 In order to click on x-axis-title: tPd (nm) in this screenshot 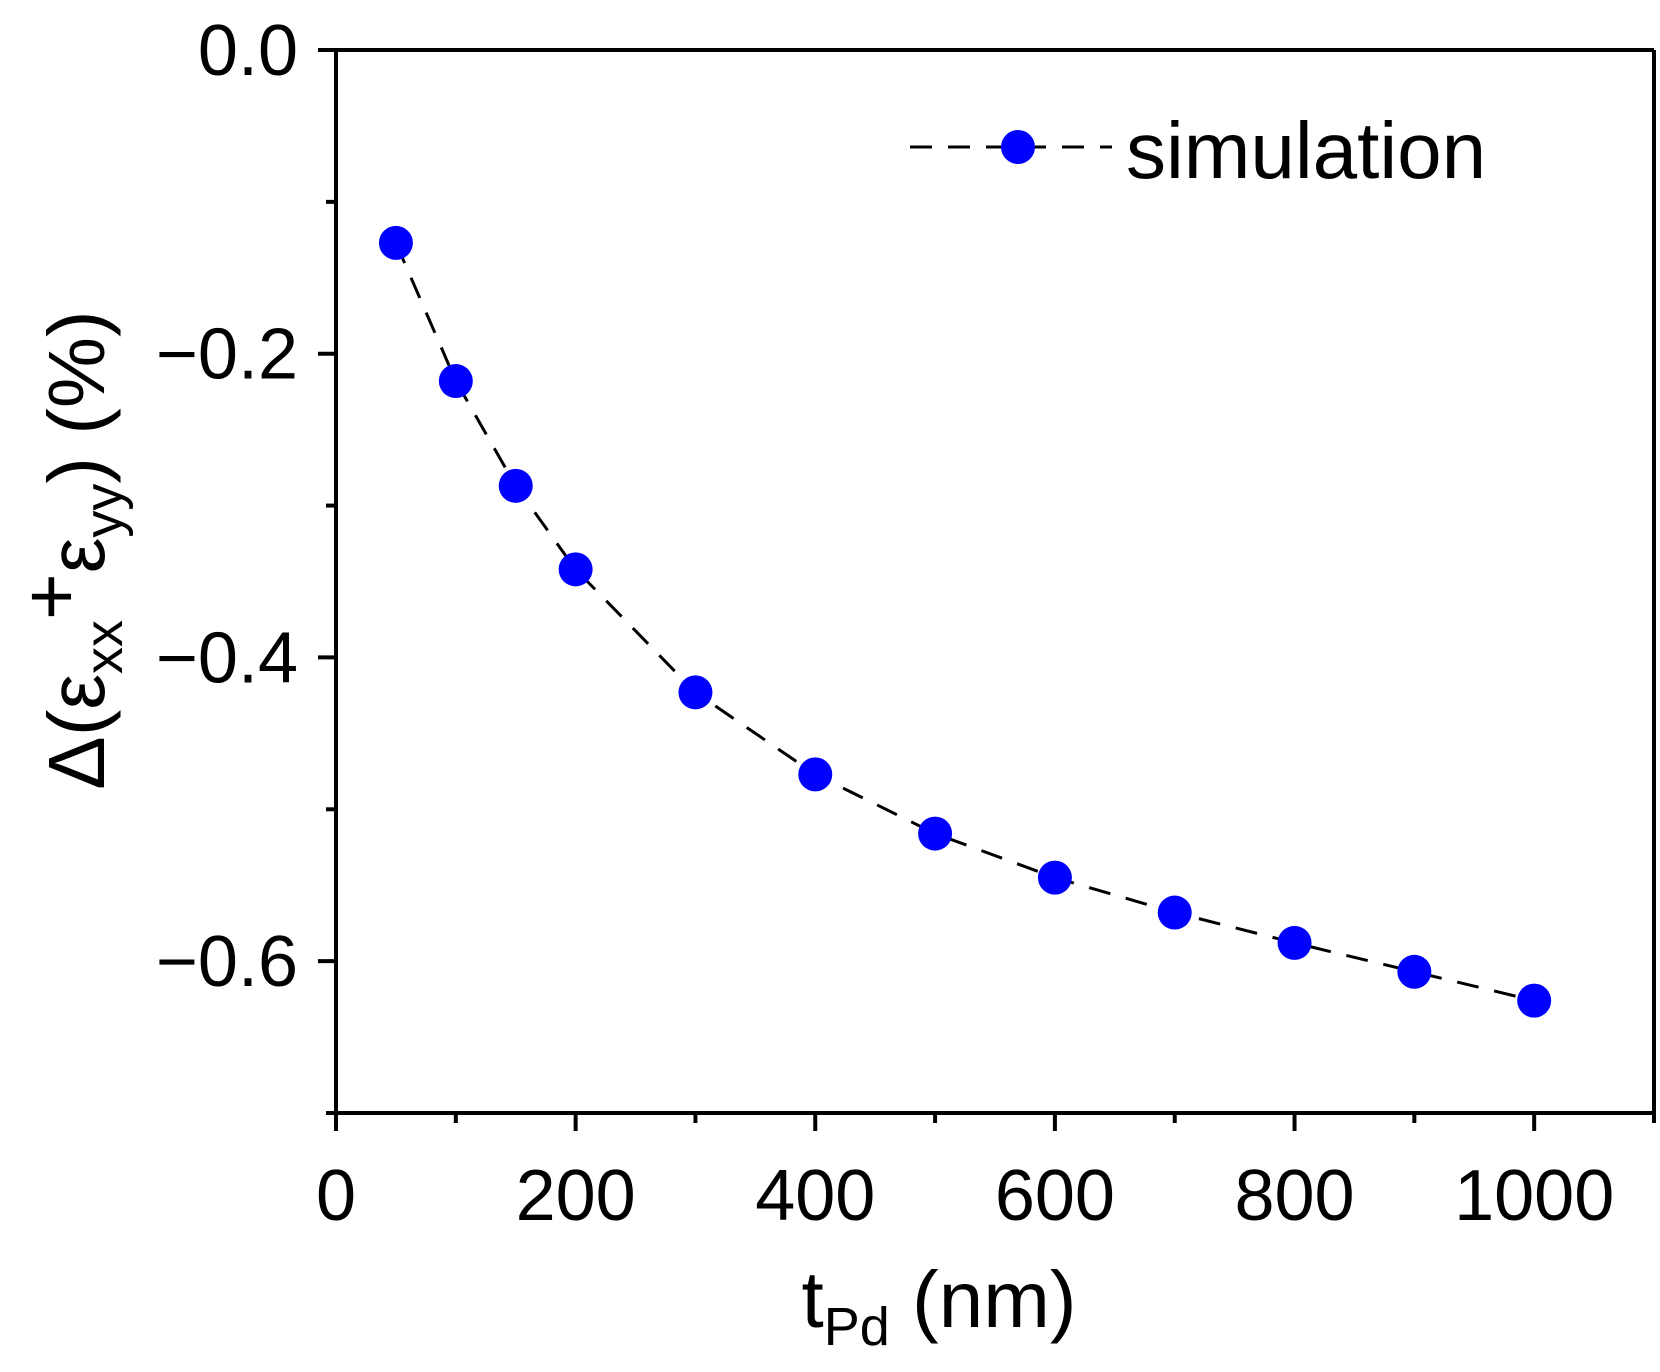, I will do `click(939, 1306)`.